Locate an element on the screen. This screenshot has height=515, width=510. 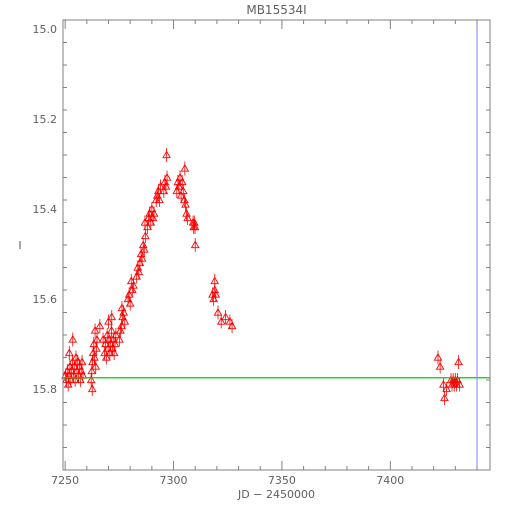
y-tick-label: 15.2 is located at coordinates (45, 119).